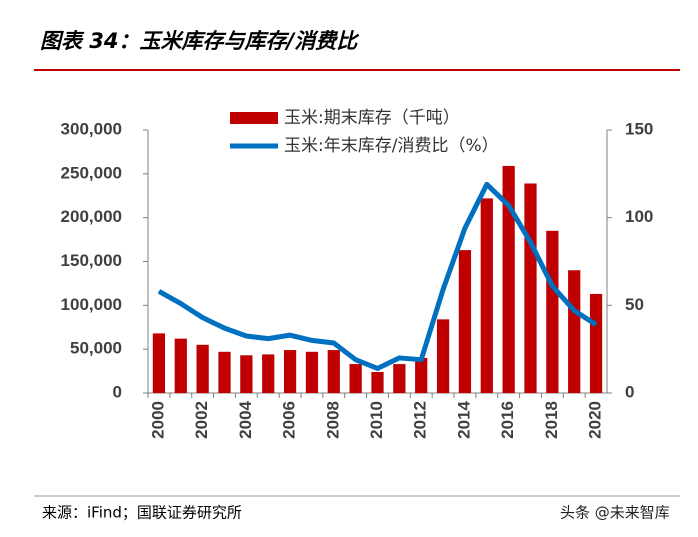 The image size is (698, 537). Describe the element at coordinates (507, 420) in the screenshot. I see `x-tick-label: 2016` at that location.